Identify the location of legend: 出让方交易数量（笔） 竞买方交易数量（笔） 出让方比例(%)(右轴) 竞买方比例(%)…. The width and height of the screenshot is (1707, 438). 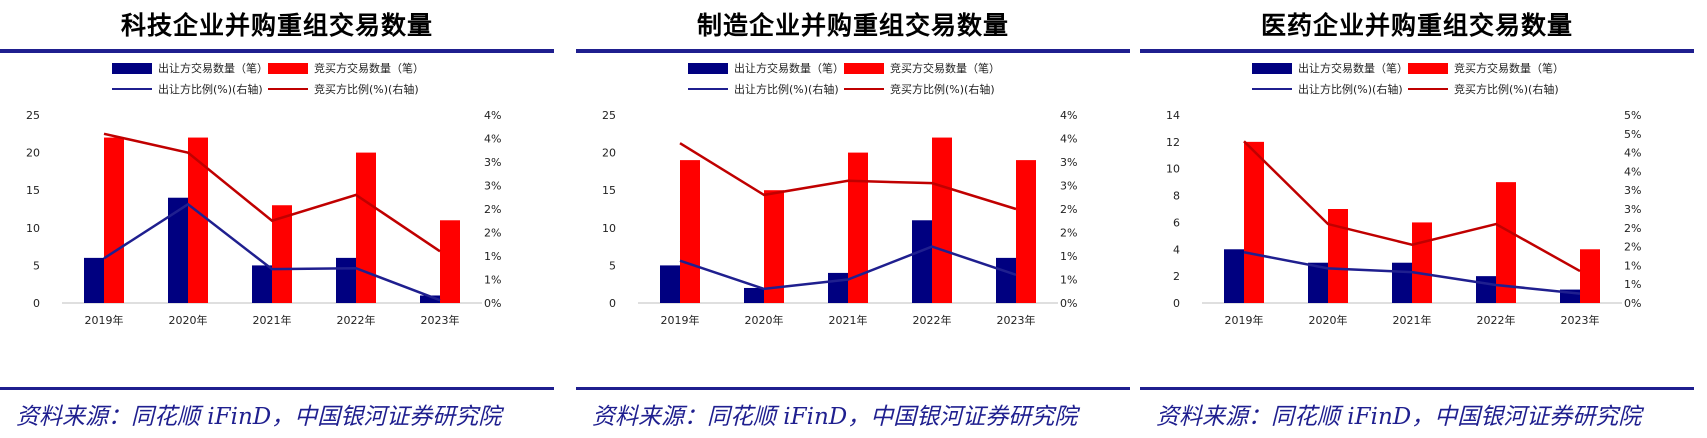
(1408, 78).